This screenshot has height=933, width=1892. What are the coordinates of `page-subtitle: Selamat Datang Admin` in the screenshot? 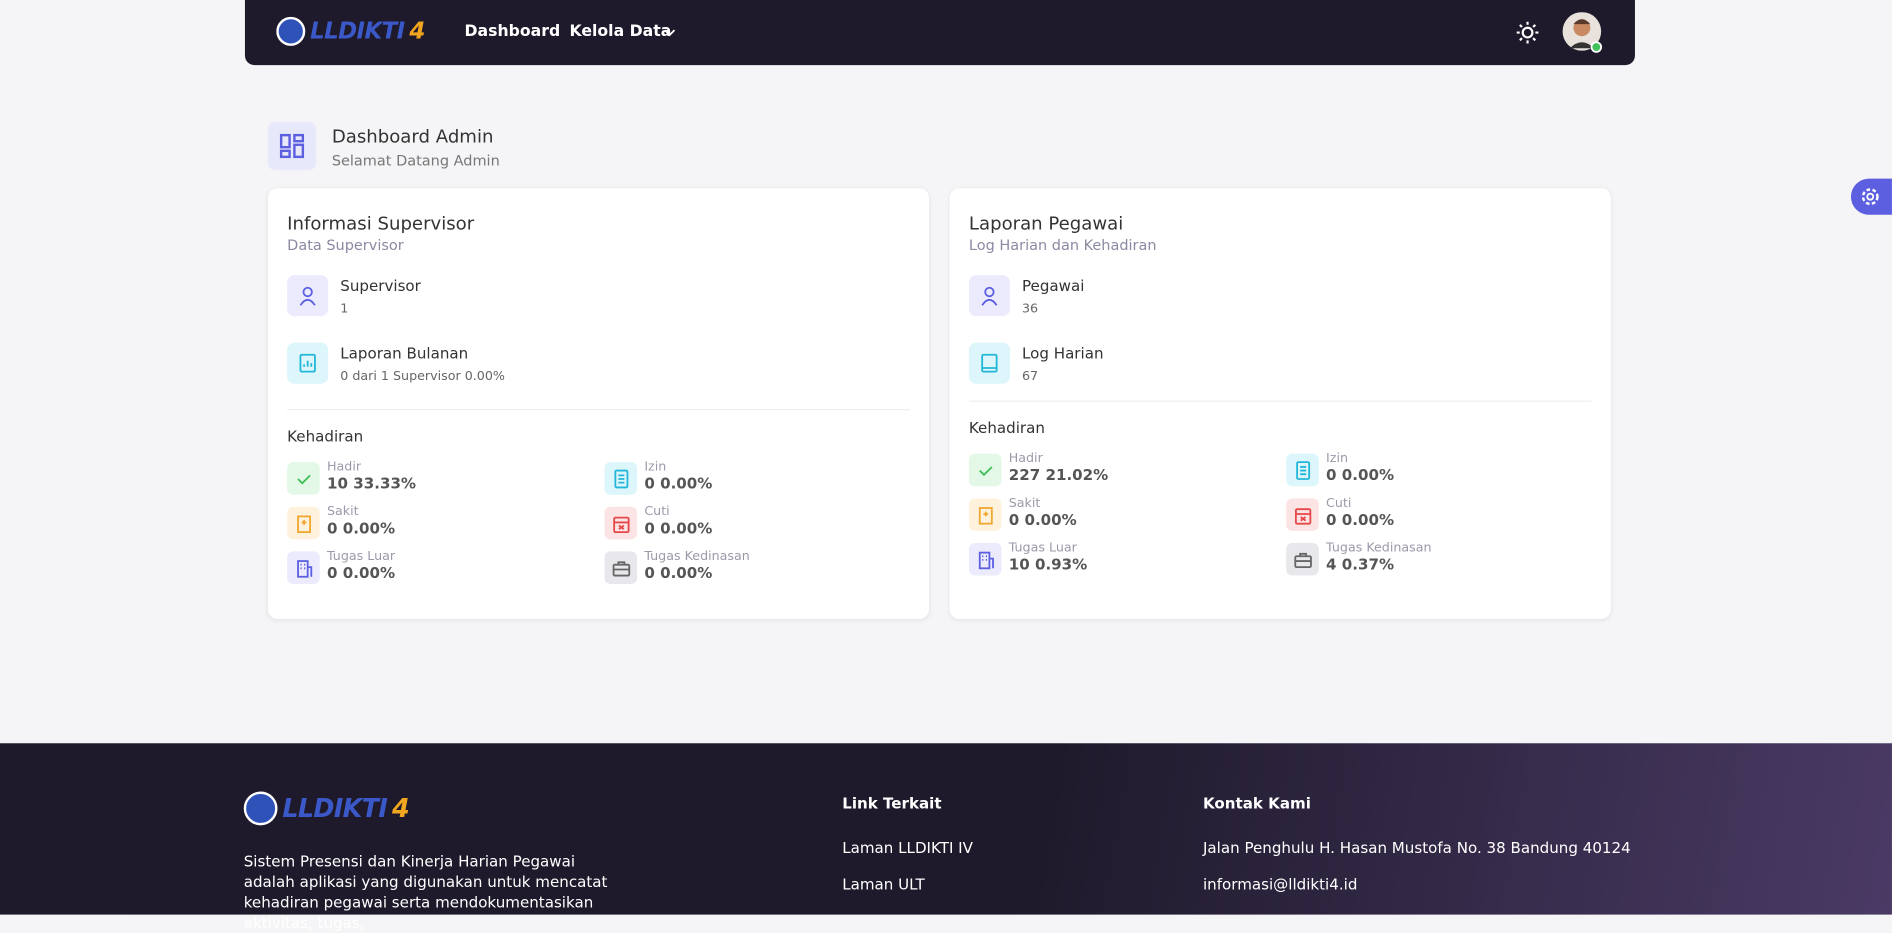 It's located at (415, 160).